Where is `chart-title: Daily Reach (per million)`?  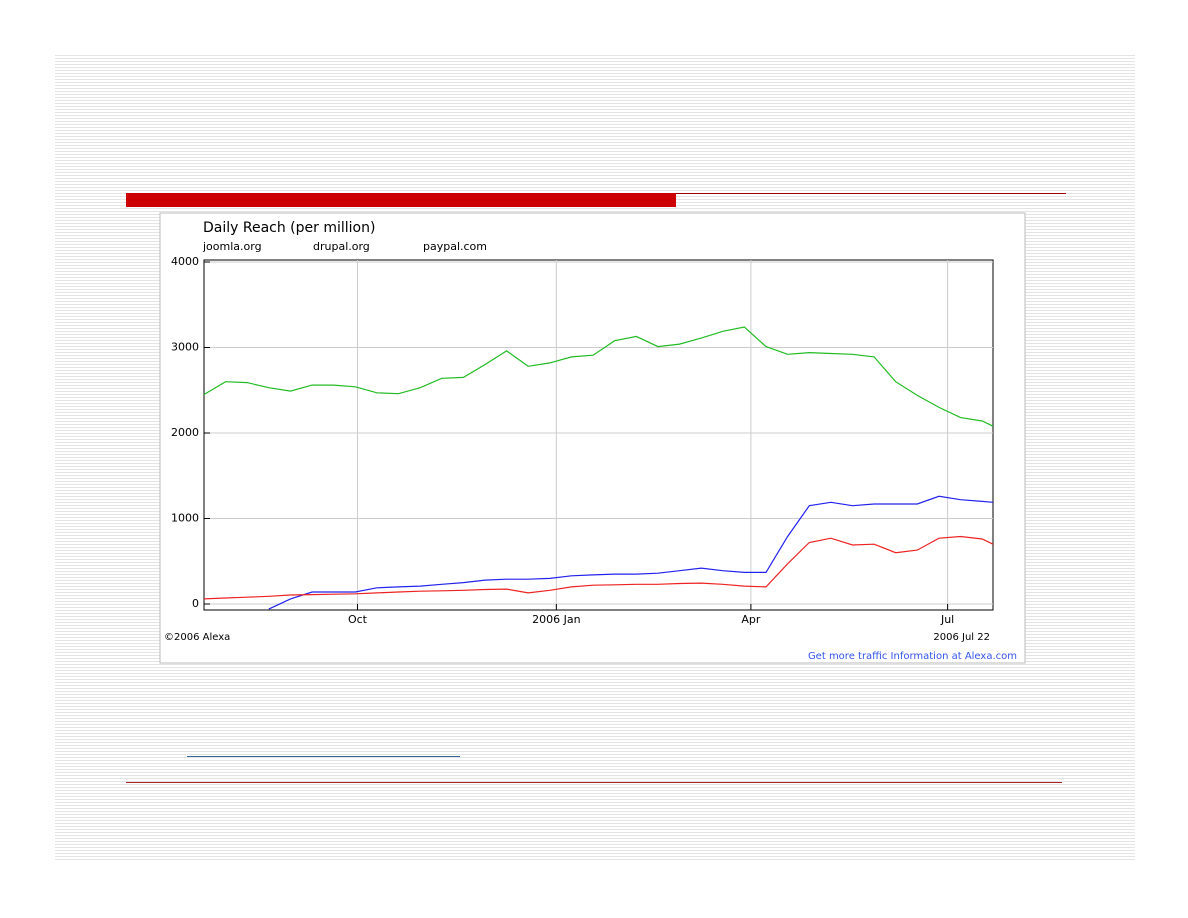 chart-title: Daily Reach (per million) is located at coordinates (289, 228).